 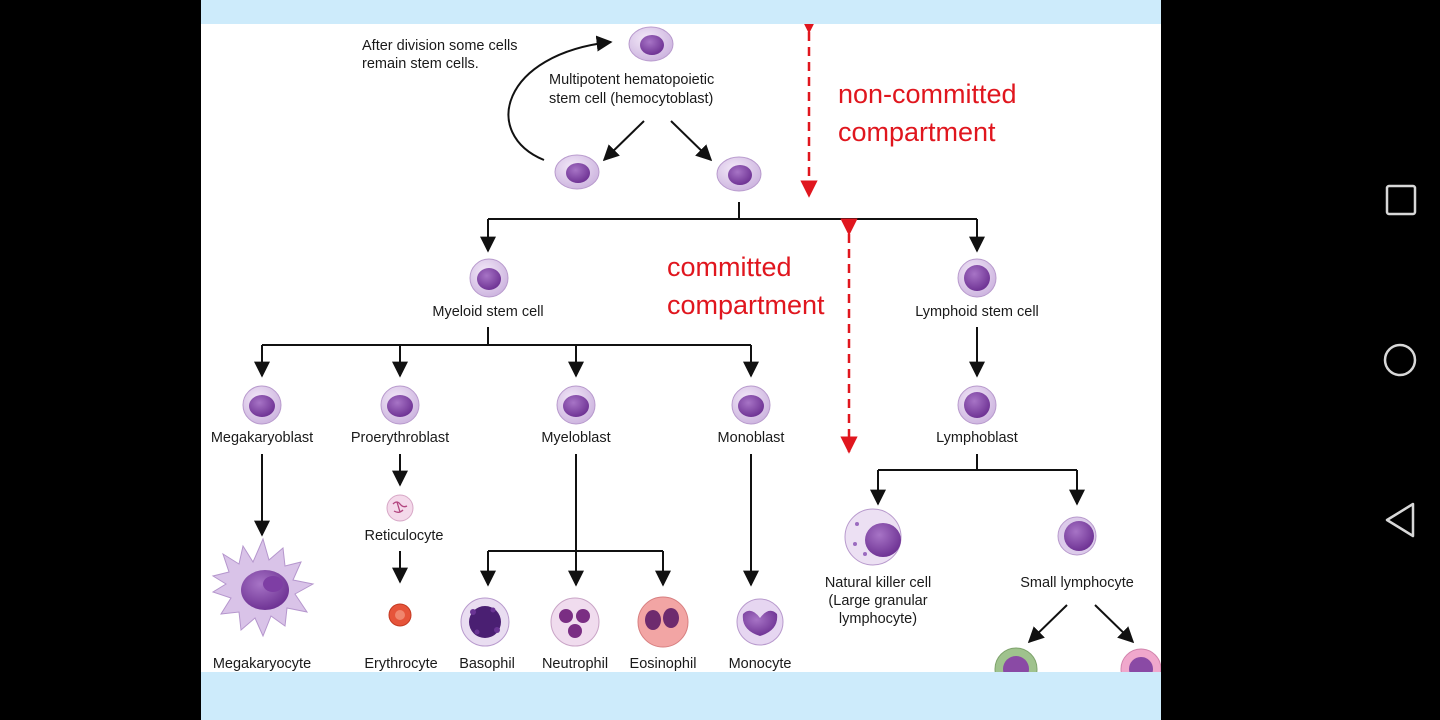 What do you see at coordinates (623, 141) in the screenshot?
I see `arrow-hsc-left` at bounding box center [623, 141].